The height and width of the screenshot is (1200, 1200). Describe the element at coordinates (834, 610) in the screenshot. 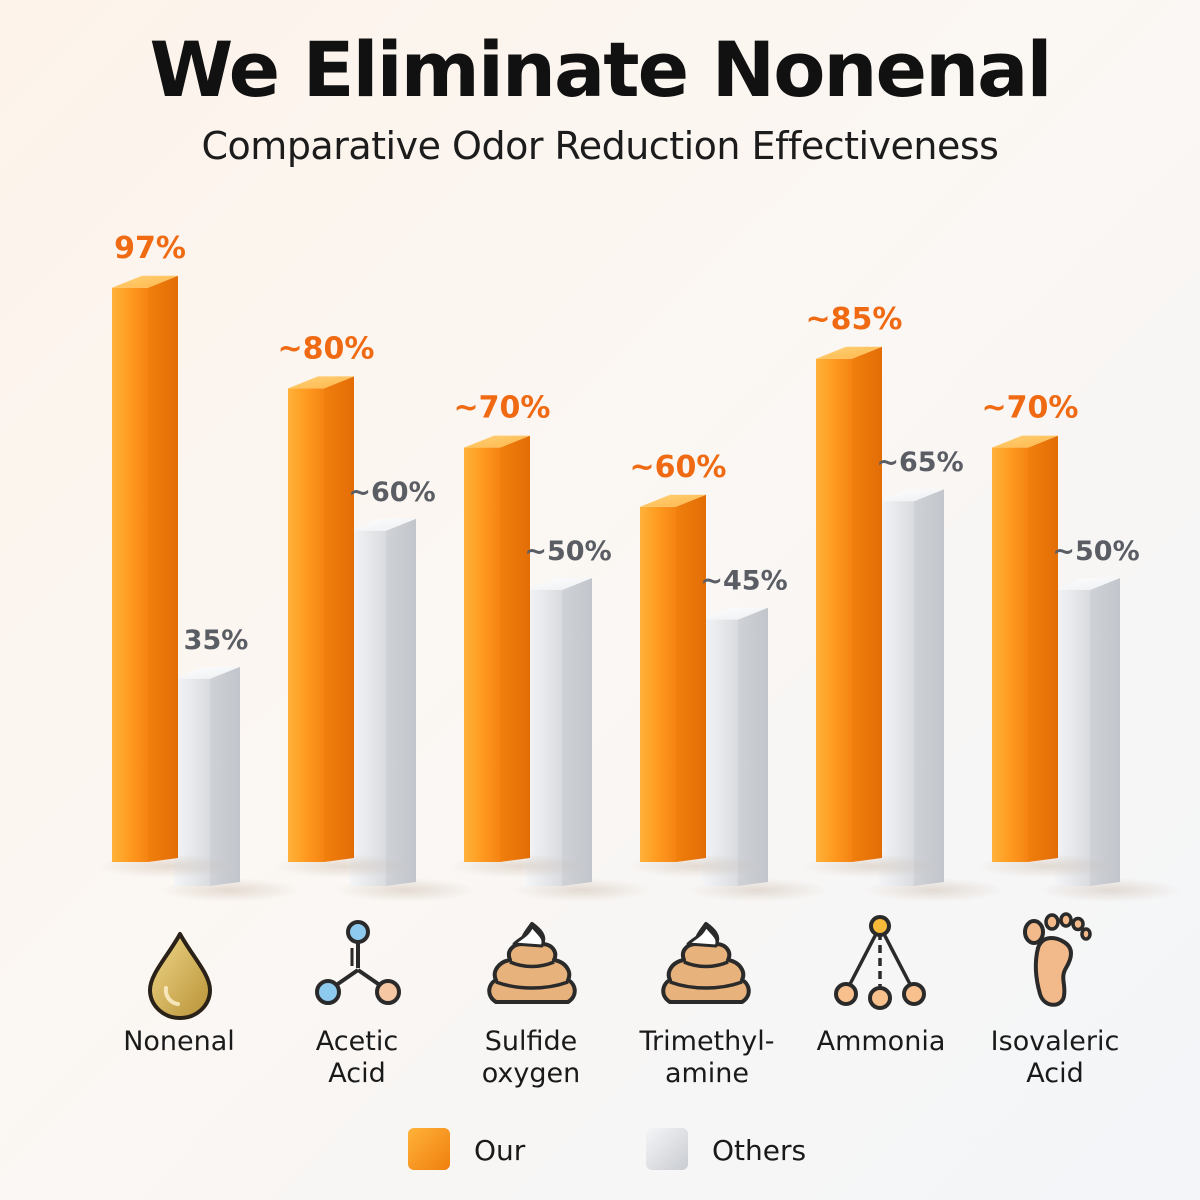

I see `bar-our-ammonia-front` at that location.